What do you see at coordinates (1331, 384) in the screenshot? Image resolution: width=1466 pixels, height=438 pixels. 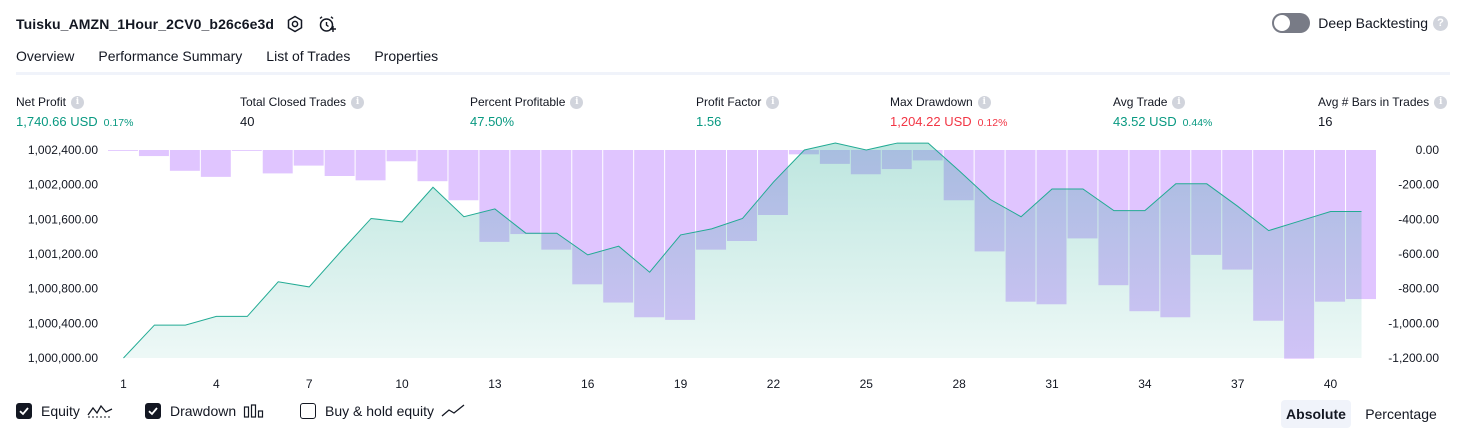 I see `x-tick-label: 40` at bounding box center [1331, 384].